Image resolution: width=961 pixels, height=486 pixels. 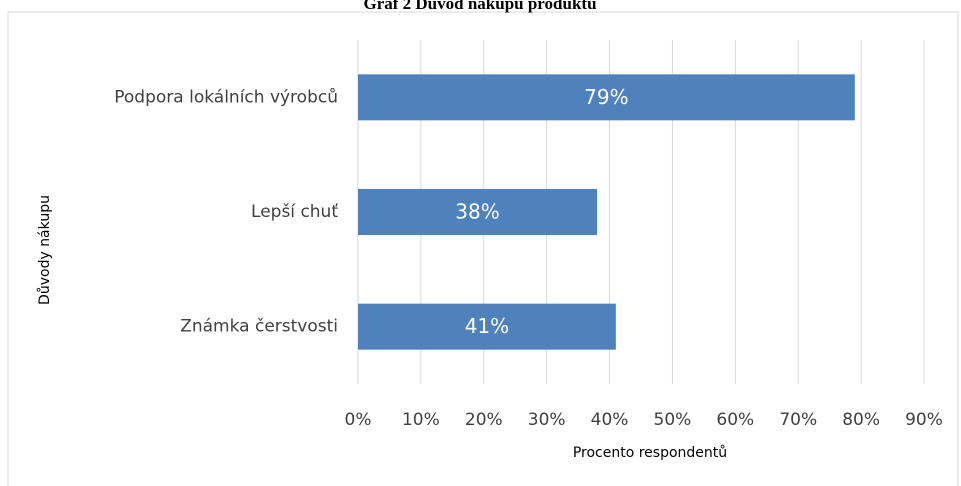 I want to click on data-label: 38%, so click(x=477, y=212).